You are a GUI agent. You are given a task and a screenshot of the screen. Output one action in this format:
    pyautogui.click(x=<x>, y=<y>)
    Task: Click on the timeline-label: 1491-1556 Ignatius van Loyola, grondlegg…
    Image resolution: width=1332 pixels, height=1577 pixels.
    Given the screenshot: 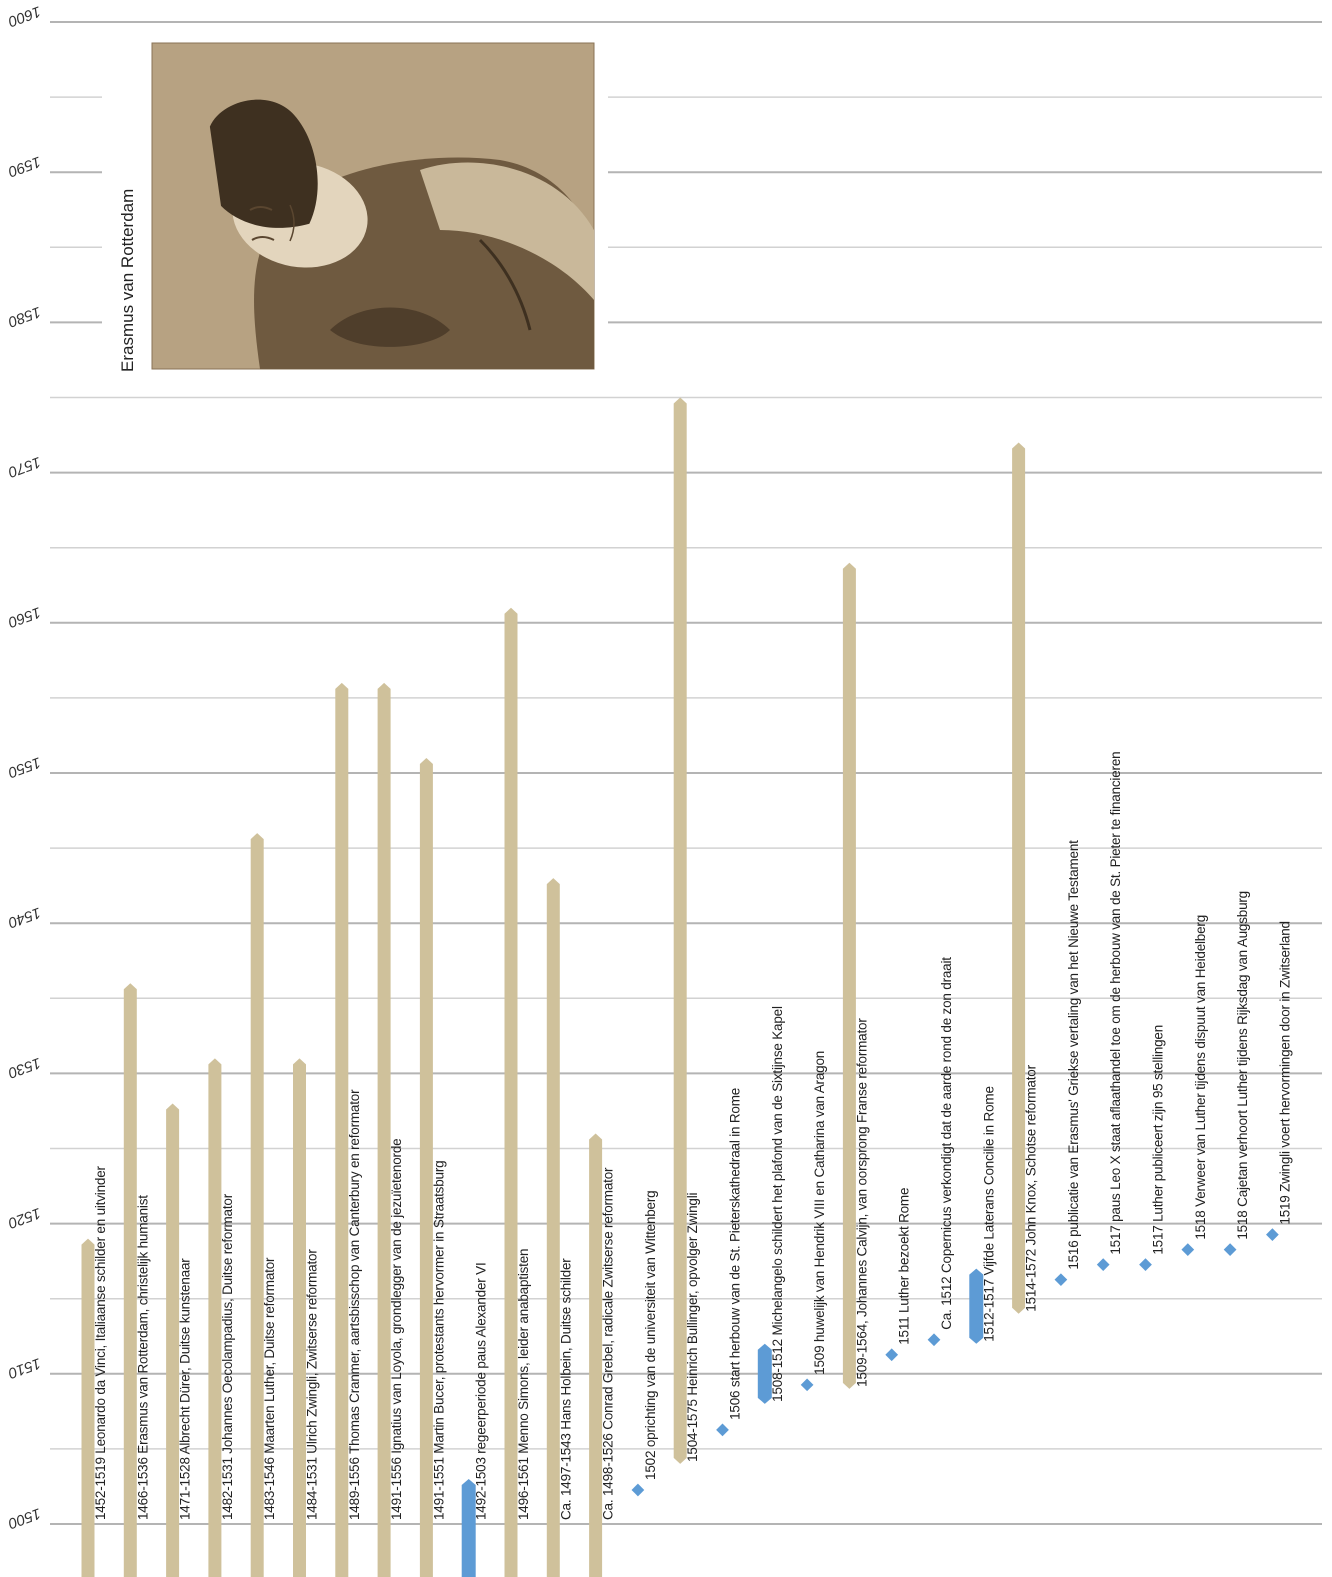 What is the action you would take?
    pyautogui.click(x=396, y=1329)
    